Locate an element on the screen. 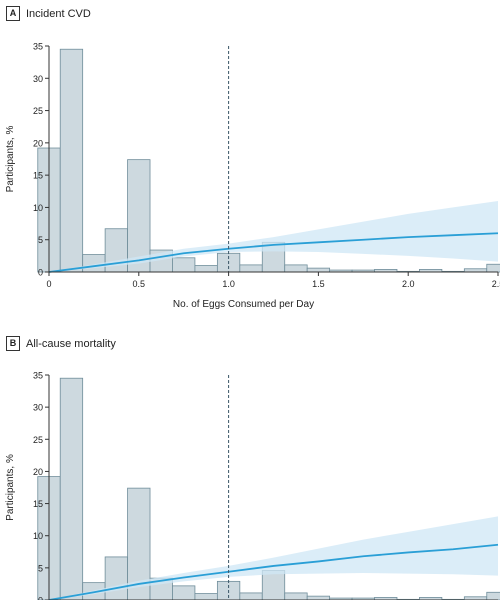 This screenshot has width=500, height=600. panel-b-header: B All-cause mortality is located at coordinates (61, 343).